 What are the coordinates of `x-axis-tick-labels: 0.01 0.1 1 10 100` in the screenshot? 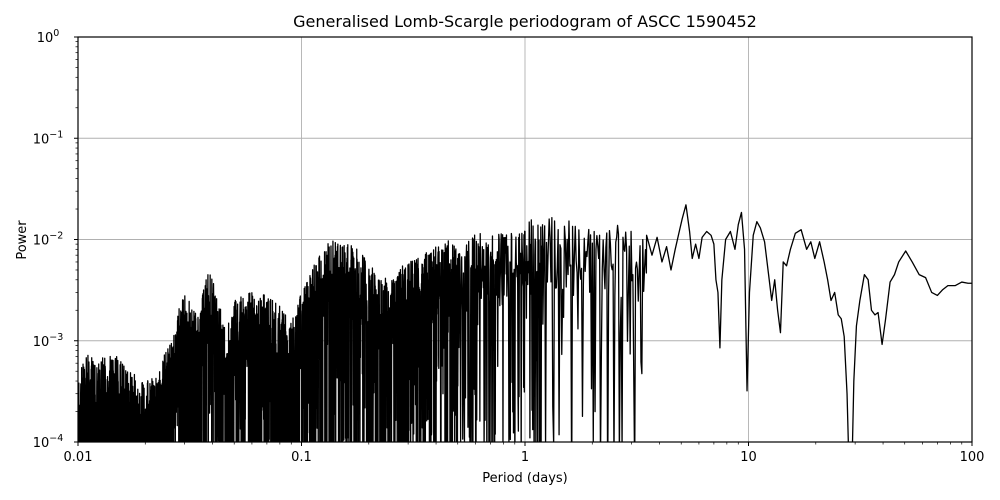 It's located at (524, 457).